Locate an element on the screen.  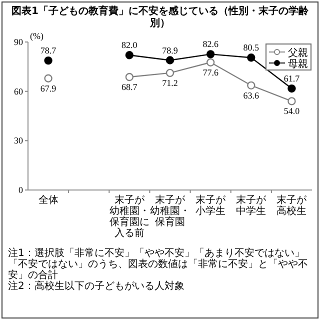
data-label: 82.0 is located at coordinates (130, 45).